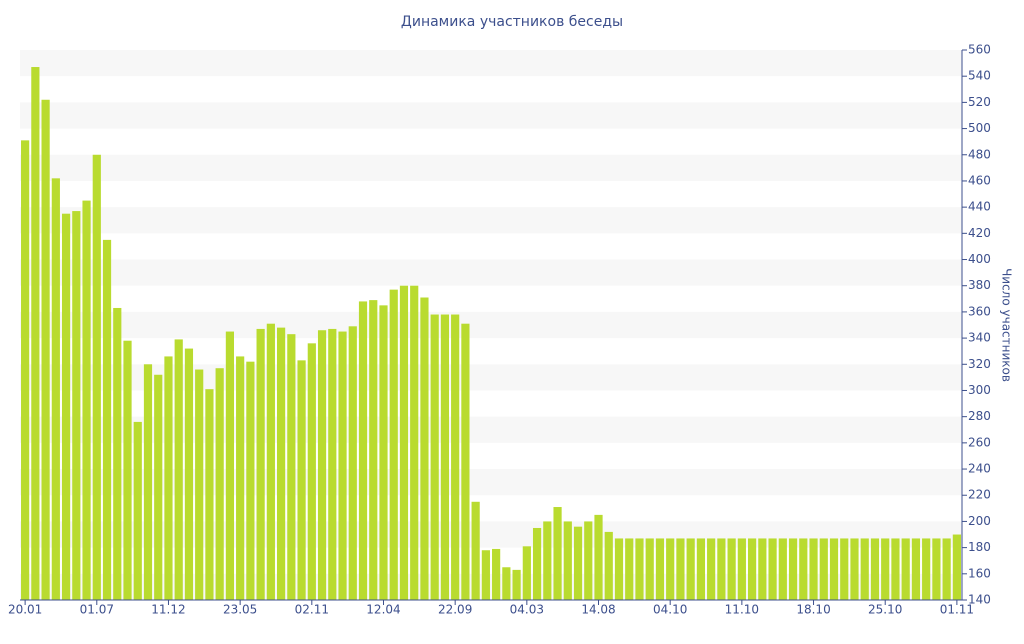 The image size is (1024, 644). Describe the element at coordinates (979, 495) in the screenshot. I see `y-tick-label: 220` at that location.